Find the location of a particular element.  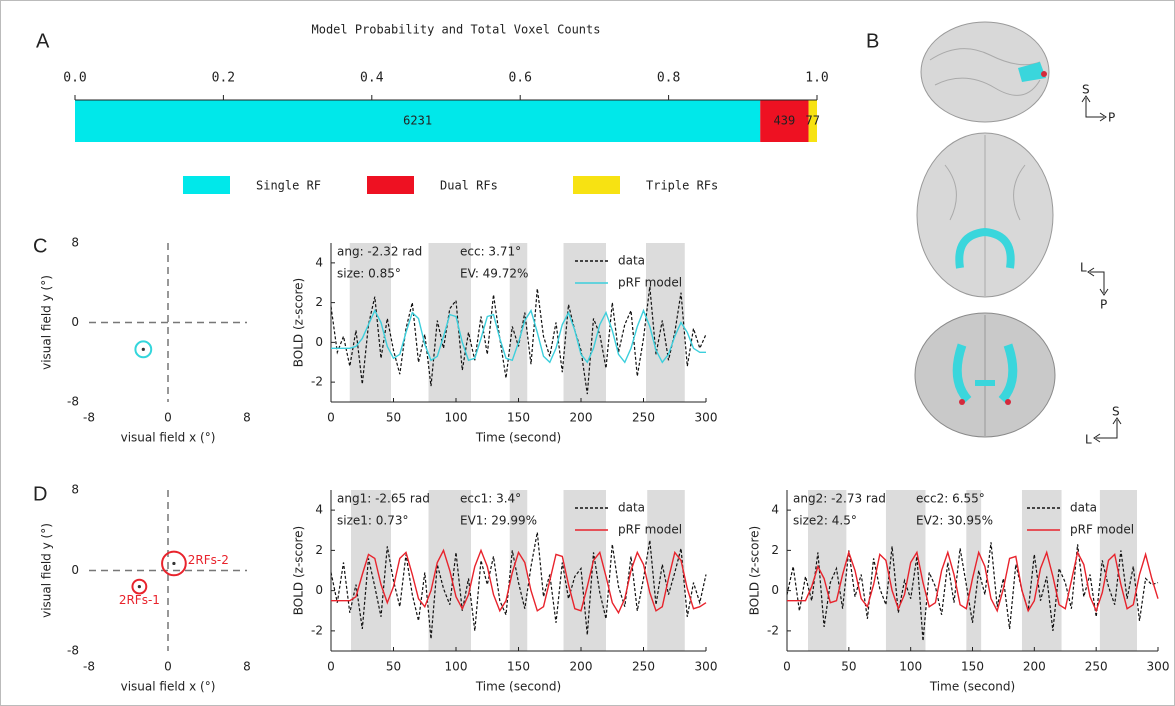

segment-label: 77 is located at coordinates (813, 121).